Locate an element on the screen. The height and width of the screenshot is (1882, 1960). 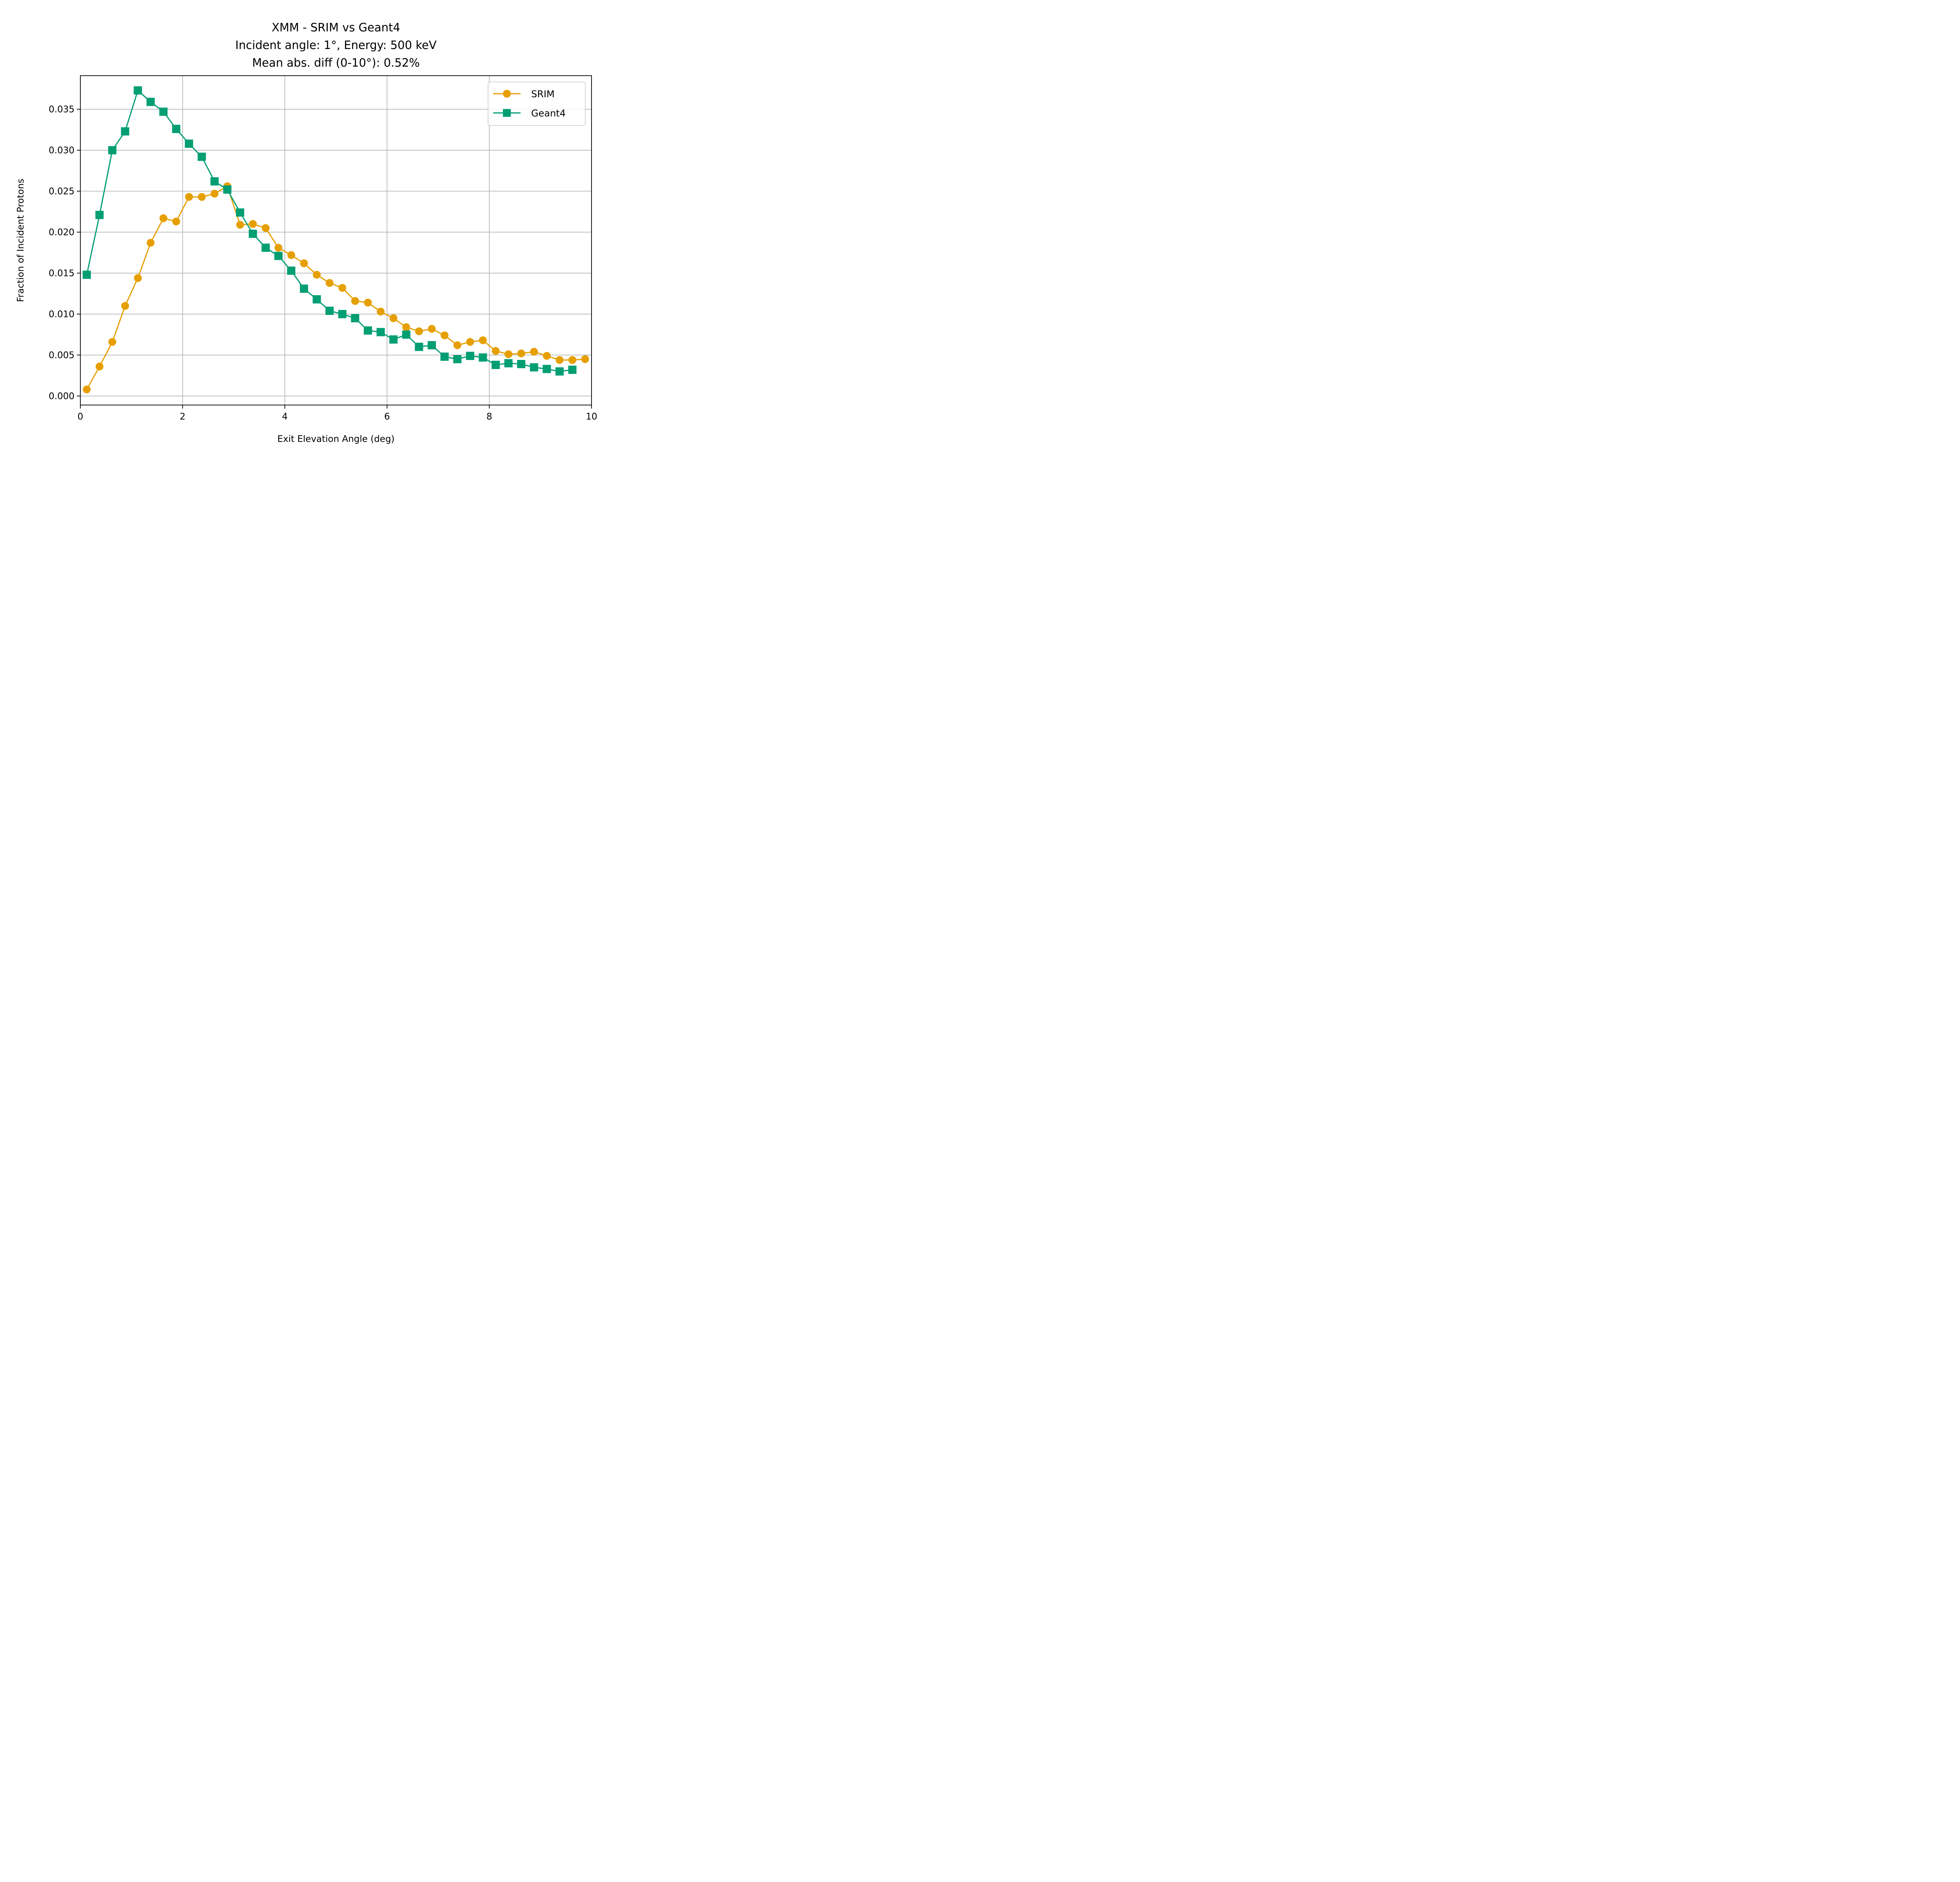
y-tick-label: 0.015 is located at coordinates (61, 274).